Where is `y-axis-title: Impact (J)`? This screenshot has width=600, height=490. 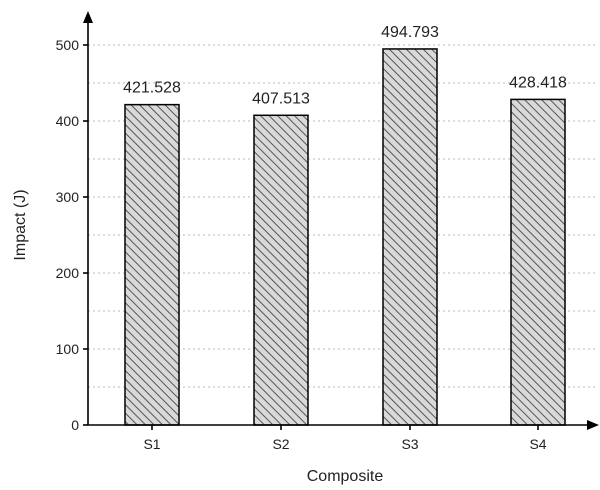 y-axis-title: Impact (J) is located at coordinates (20, 224).